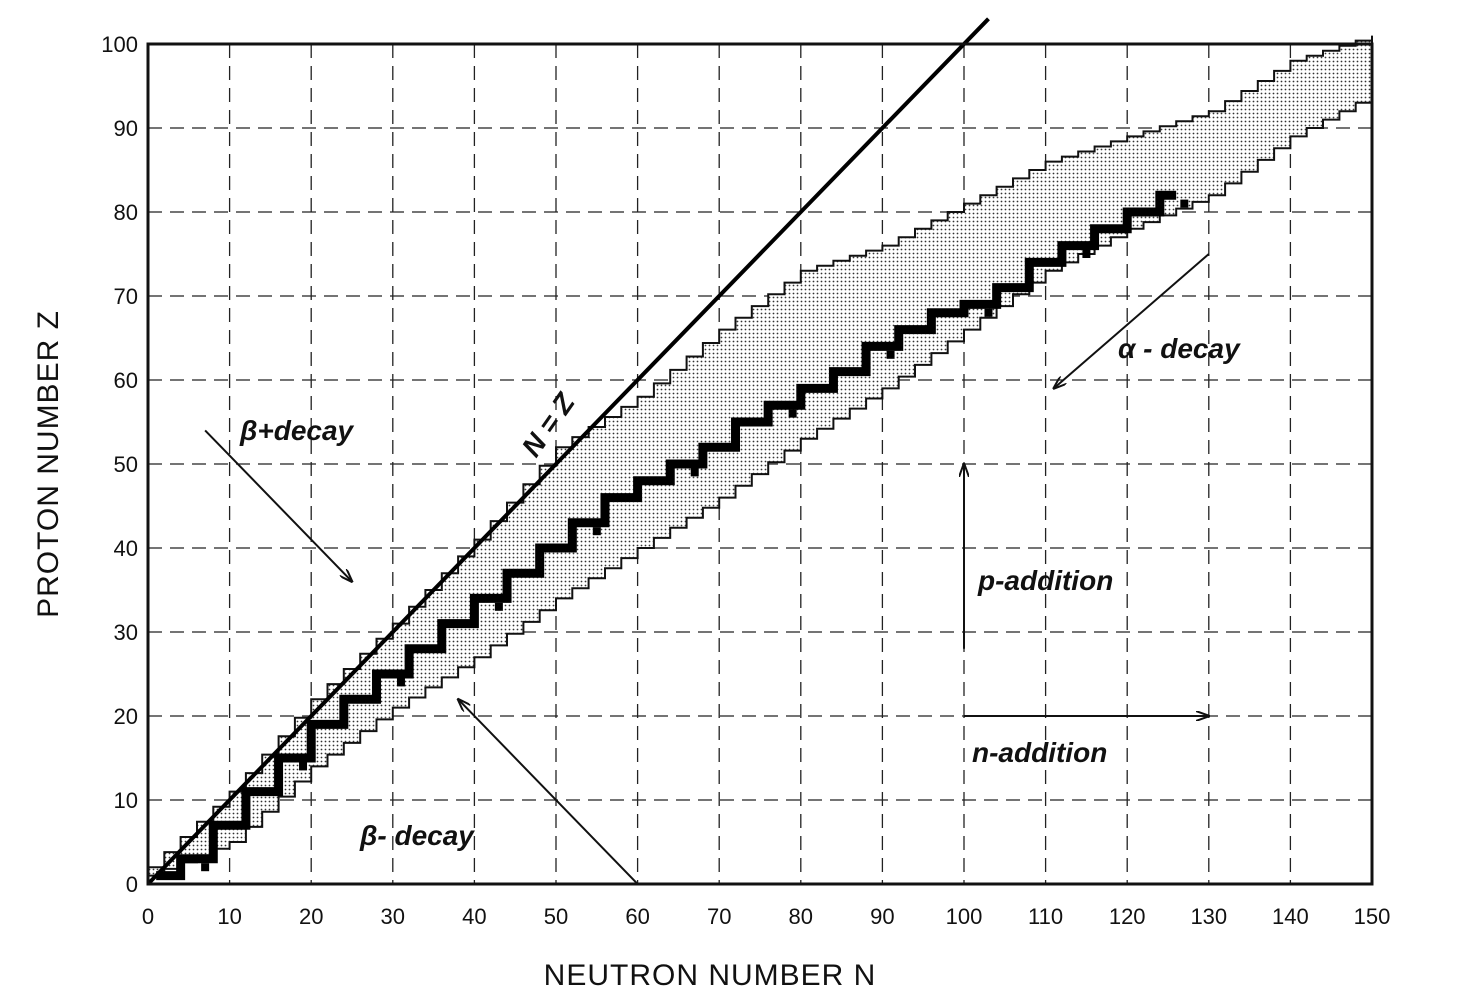  I want to click on x-tick-labels: 0 10 20 30 40 50 60 70 80 90 100 110 120 130 140 150, so click(766, 916).